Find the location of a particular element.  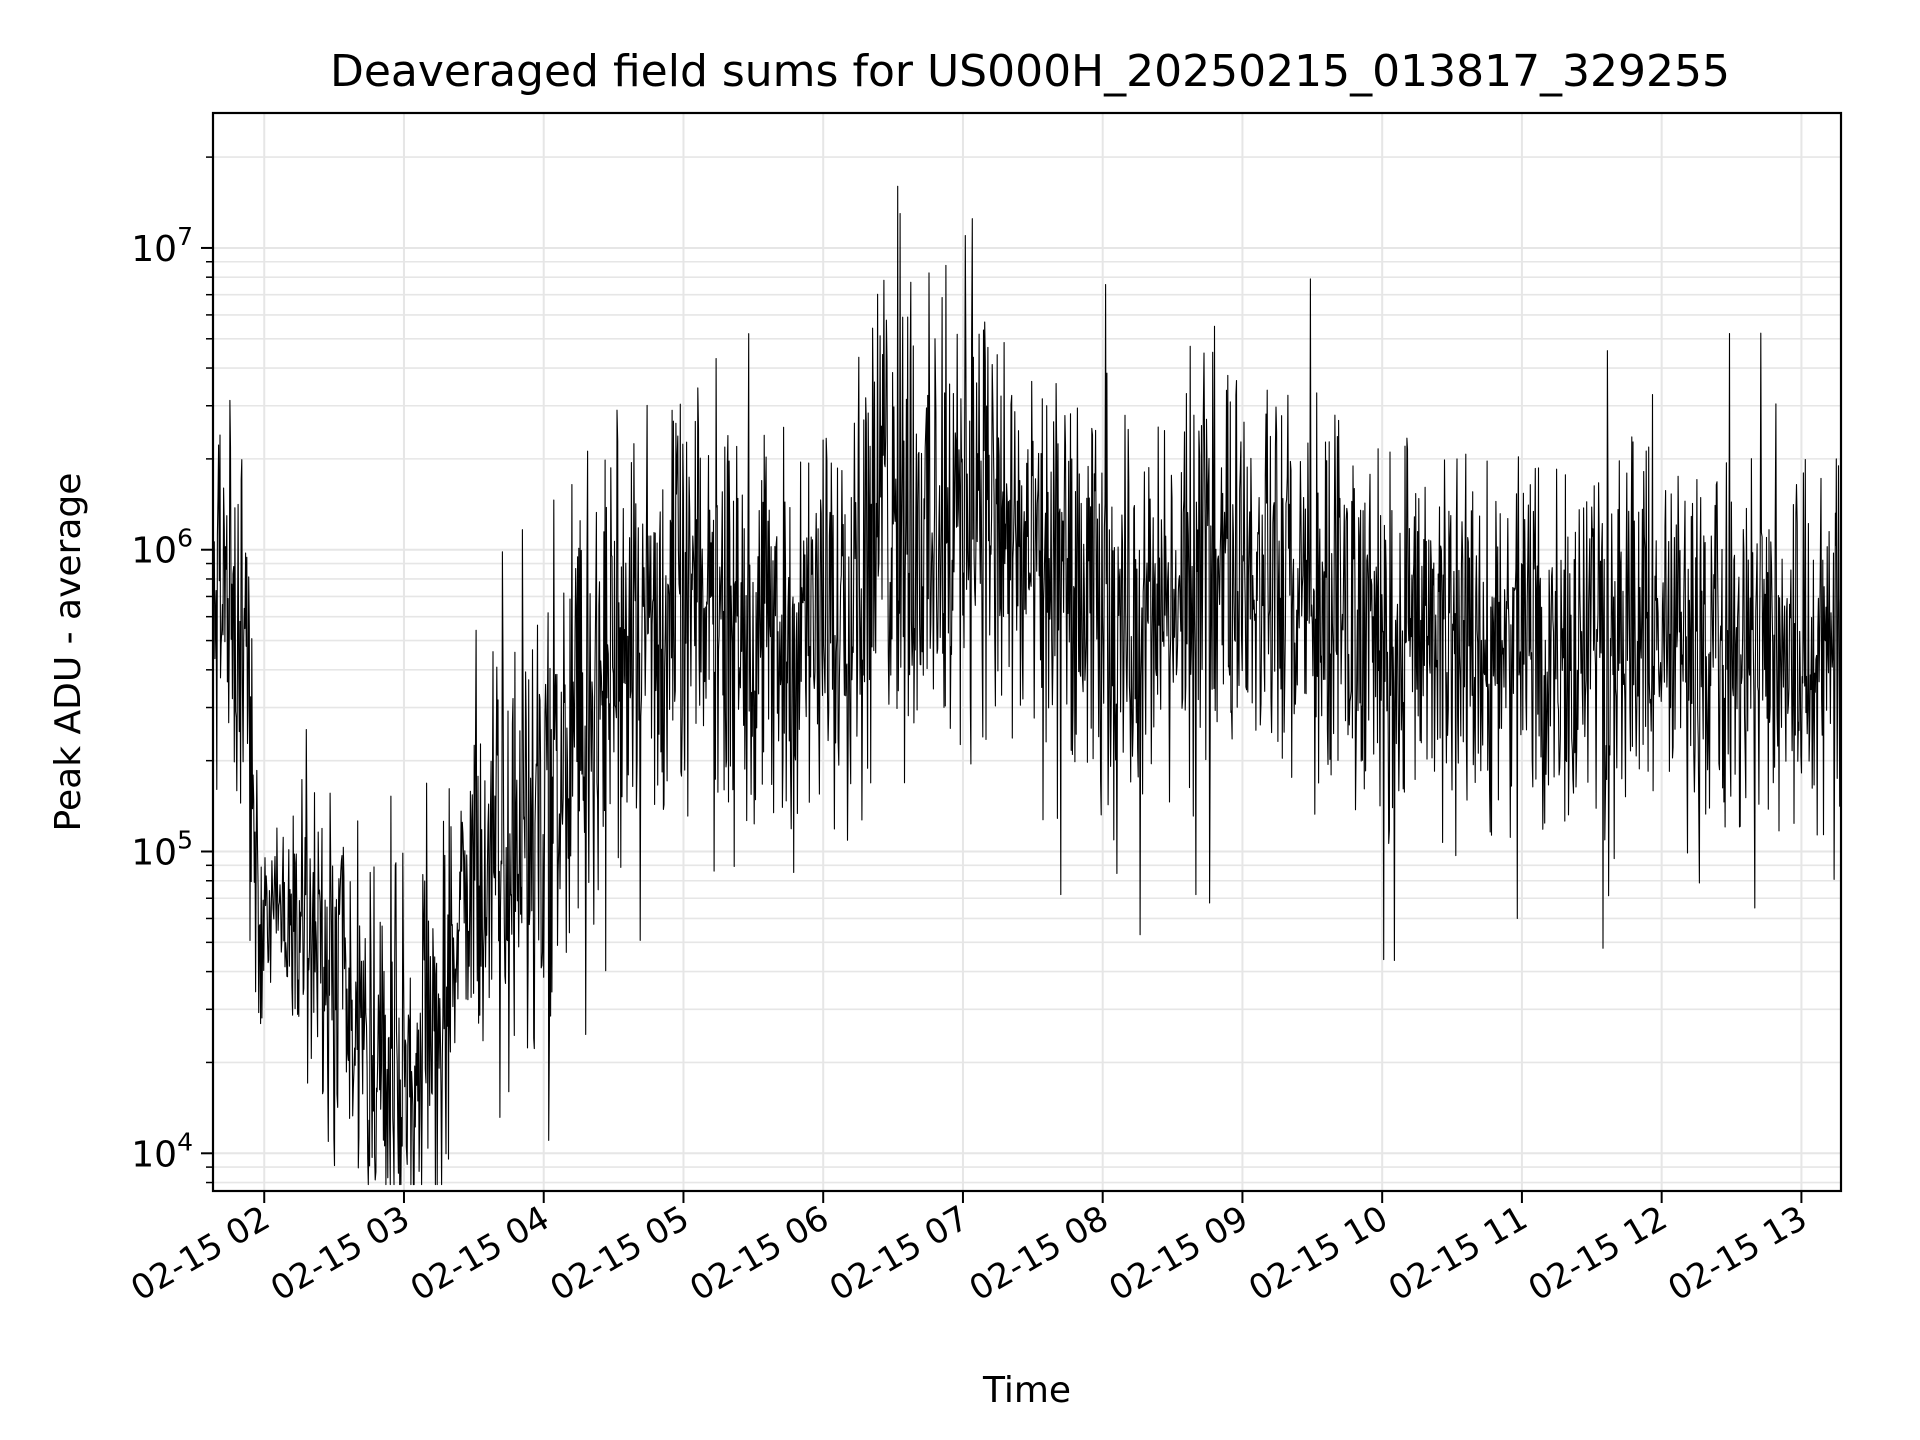

y-axis-ticks: 10⁴ 10⁵ 10⁶ 10⁷ is located at coordinates (172, 670).